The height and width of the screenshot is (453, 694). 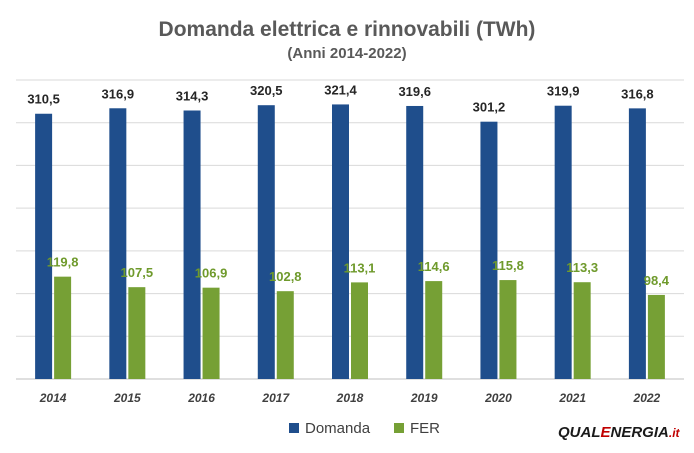 I want to click on logo-text: QUALENERGIA.it, so click(x=619, y=432).